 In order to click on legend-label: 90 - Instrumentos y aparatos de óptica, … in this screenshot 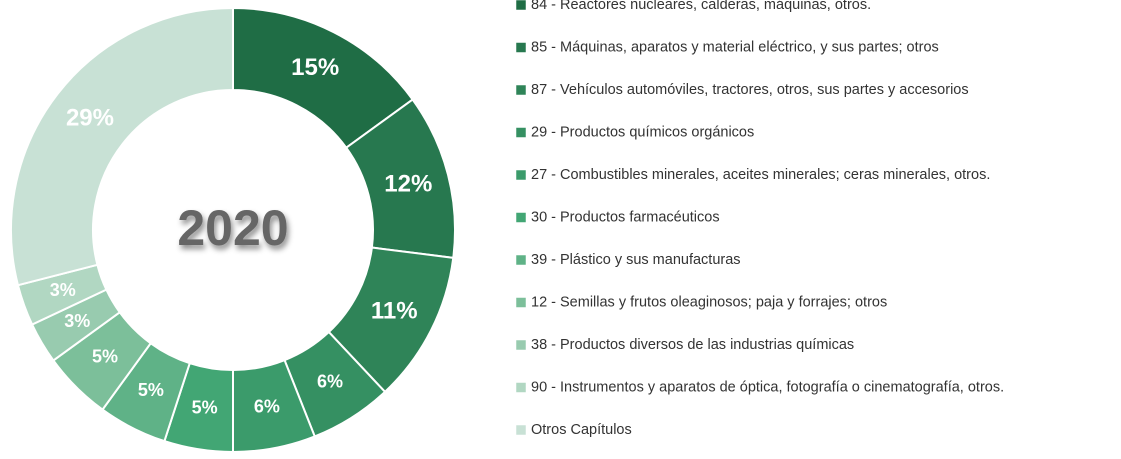, I will do `click(767, 387)`.